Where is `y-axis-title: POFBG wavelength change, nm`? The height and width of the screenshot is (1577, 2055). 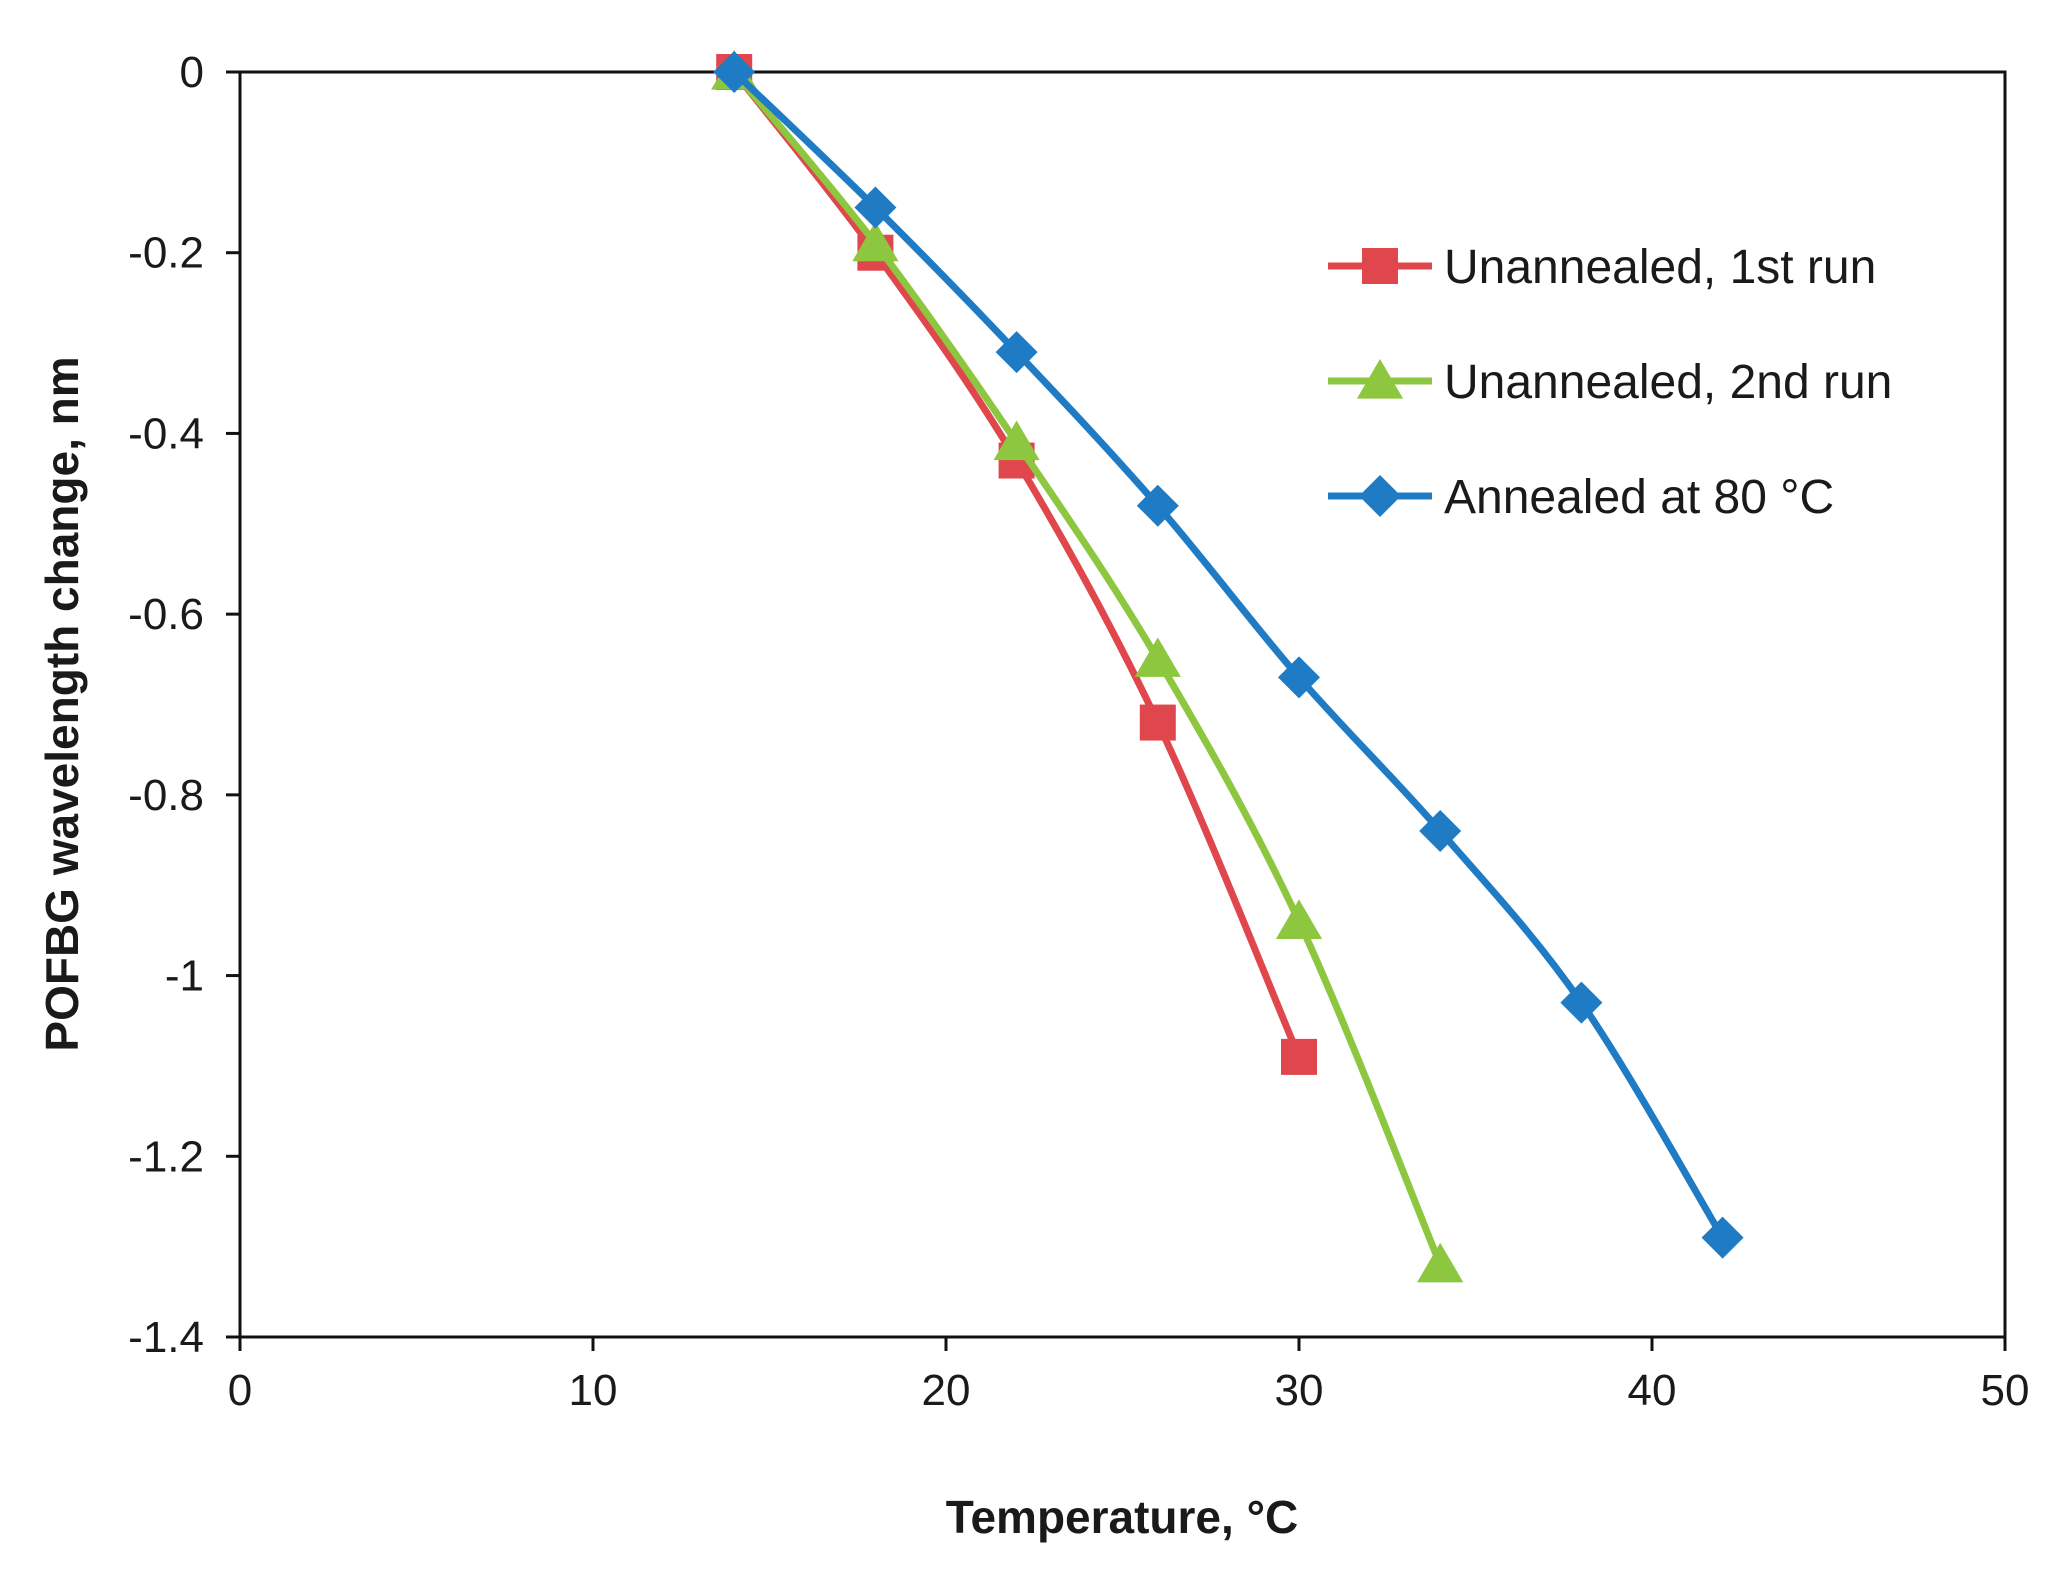 y-axis-title: POFBG wavelength change, nm is located at coordinates (62, 703).